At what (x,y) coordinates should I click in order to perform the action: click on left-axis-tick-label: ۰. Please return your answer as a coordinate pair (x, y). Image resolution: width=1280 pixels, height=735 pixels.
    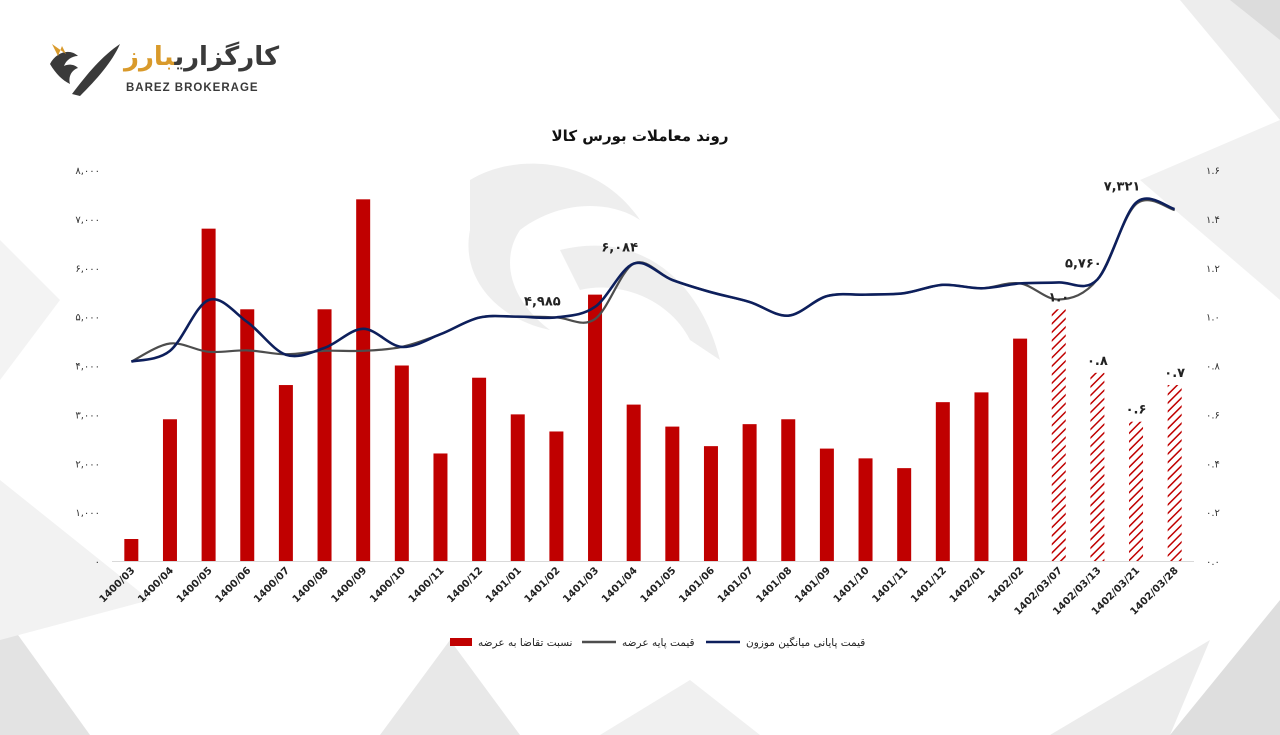
    Looking at the image, I should click on (97, 562).